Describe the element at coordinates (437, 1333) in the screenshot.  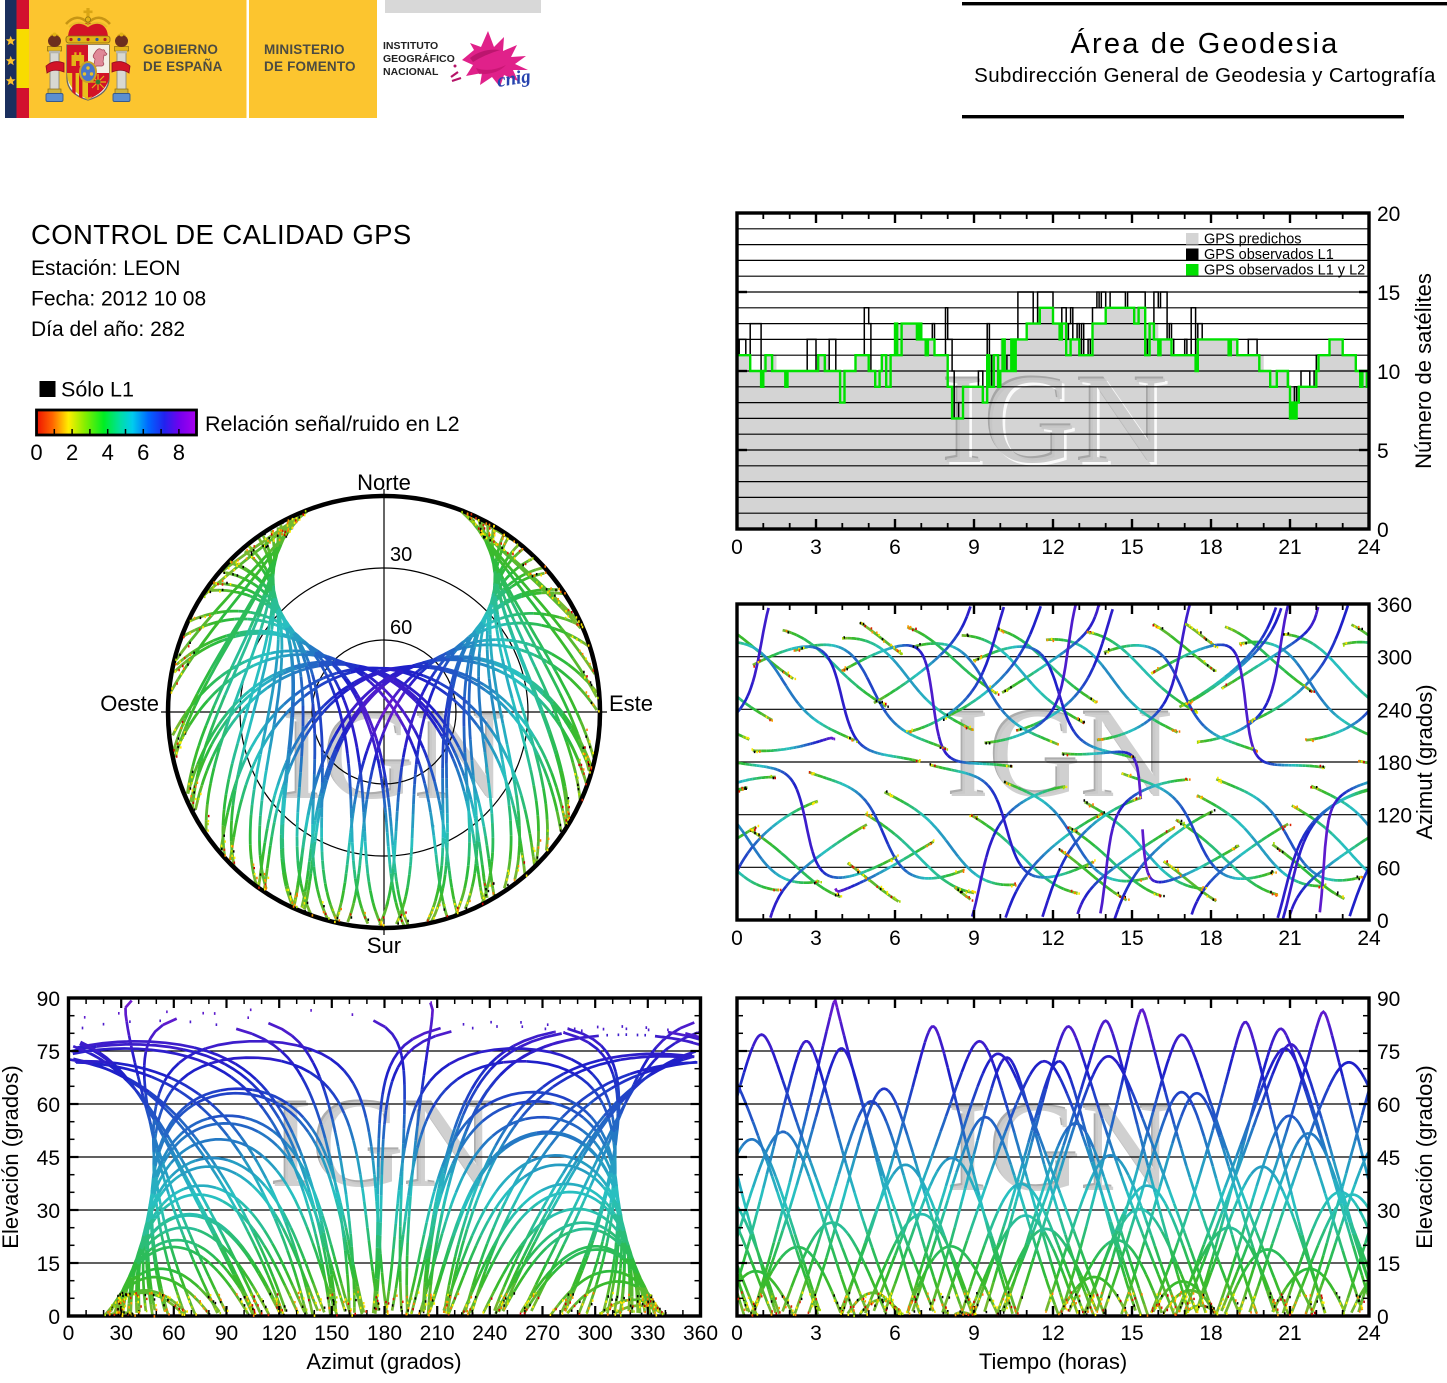
I see `svg-text: 210` at that location.